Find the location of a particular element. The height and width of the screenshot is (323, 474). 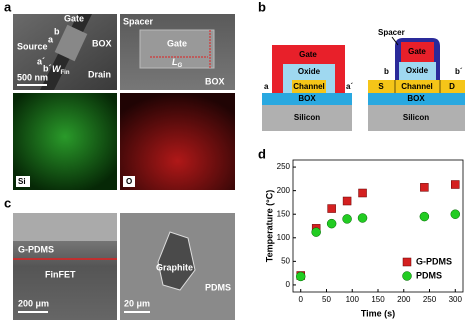

label: W is located at coordinates (57, 69).